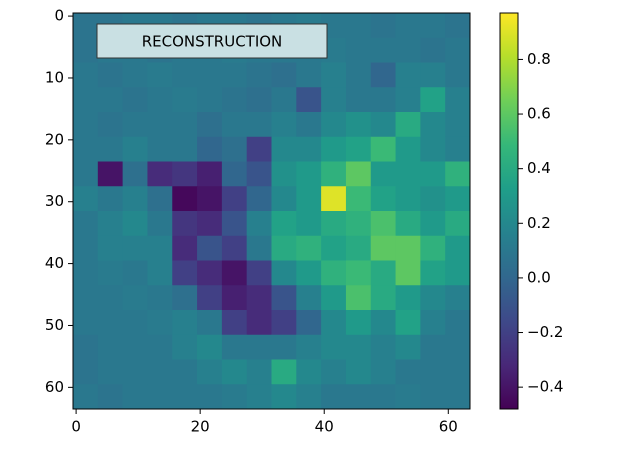 The image size is (620, 449). I want to click on colorbar-tick-label: 0.6, so click(539, 114).